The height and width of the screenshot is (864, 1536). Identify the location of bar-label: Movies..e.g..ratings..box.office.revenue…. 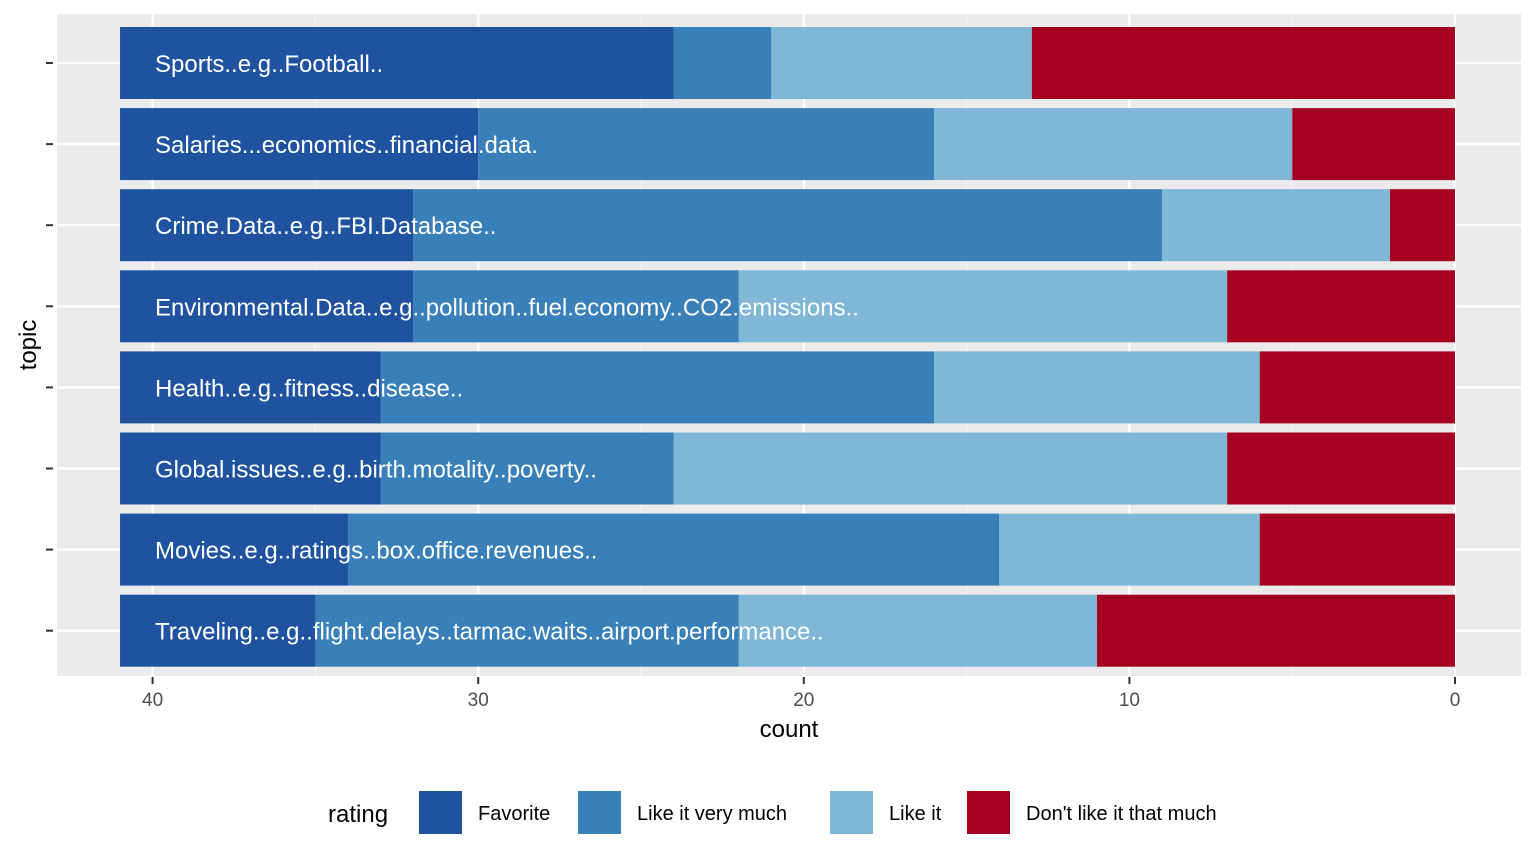
(376, 551).